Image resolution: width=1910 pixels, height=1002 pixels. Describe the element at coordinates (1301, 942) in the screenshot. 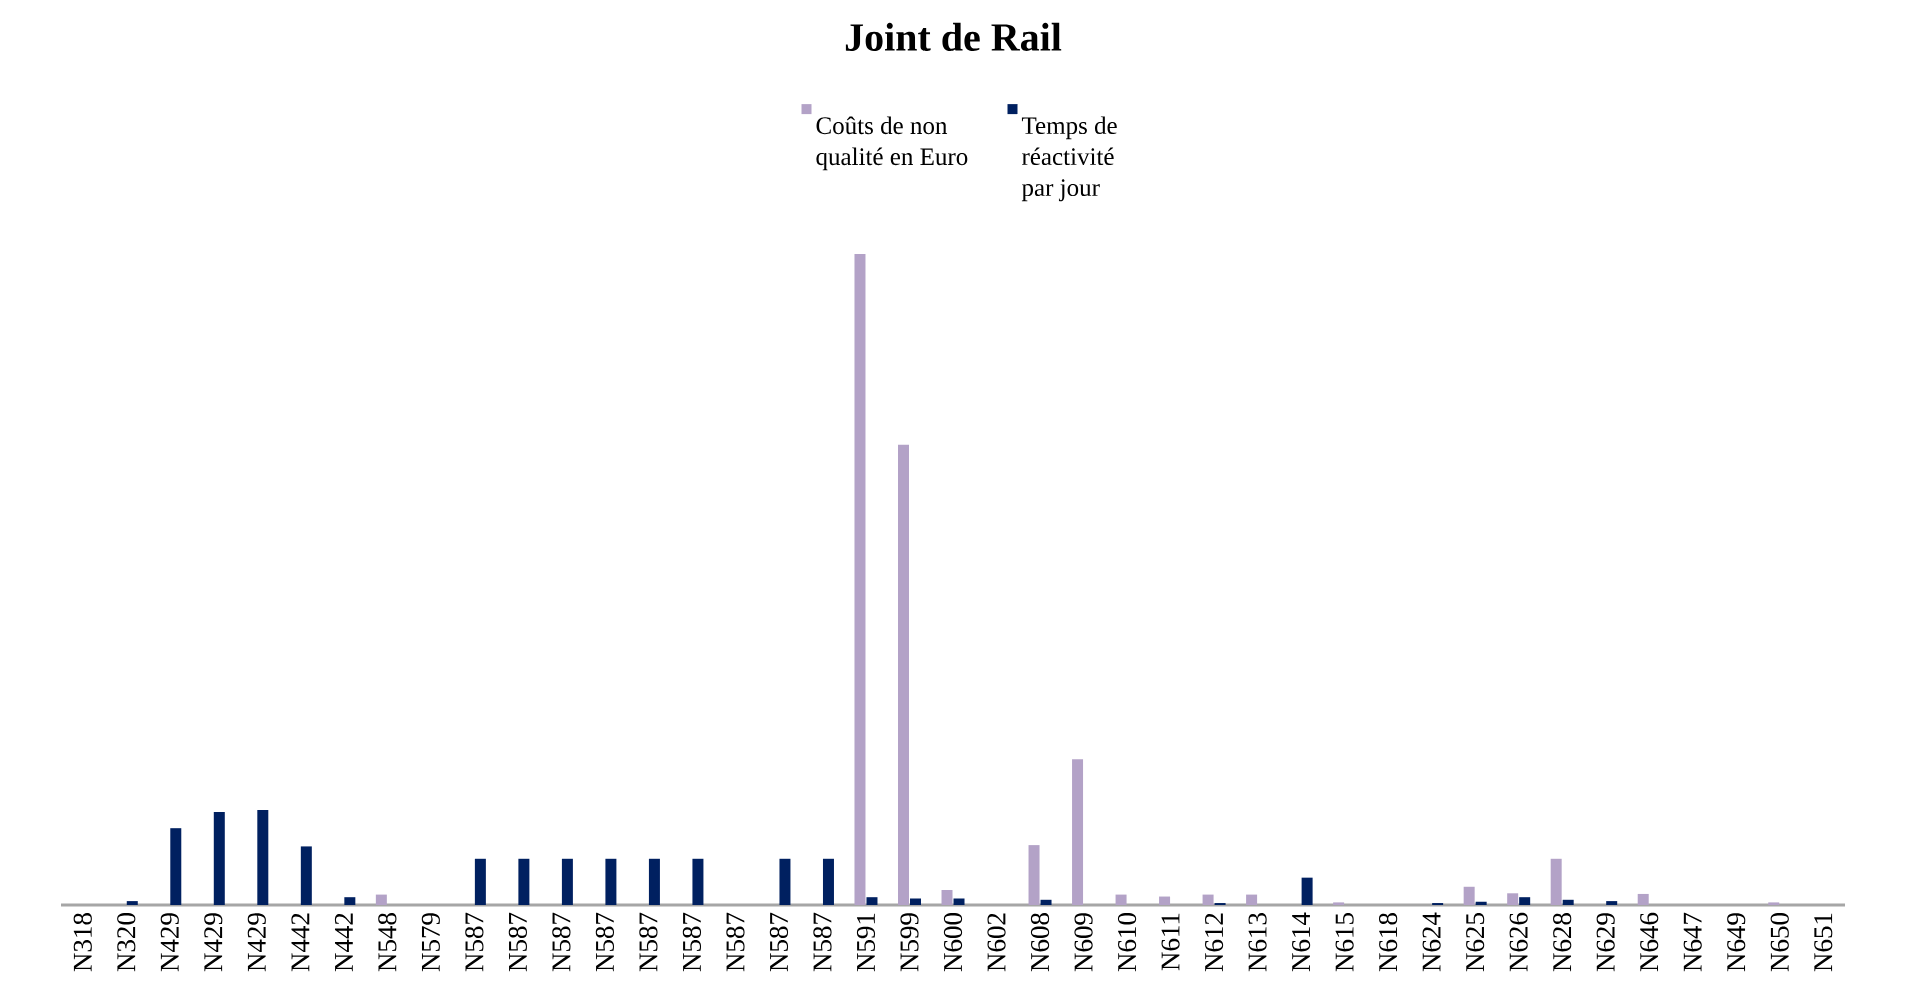

I see `x-tick-label: N614` at that location.